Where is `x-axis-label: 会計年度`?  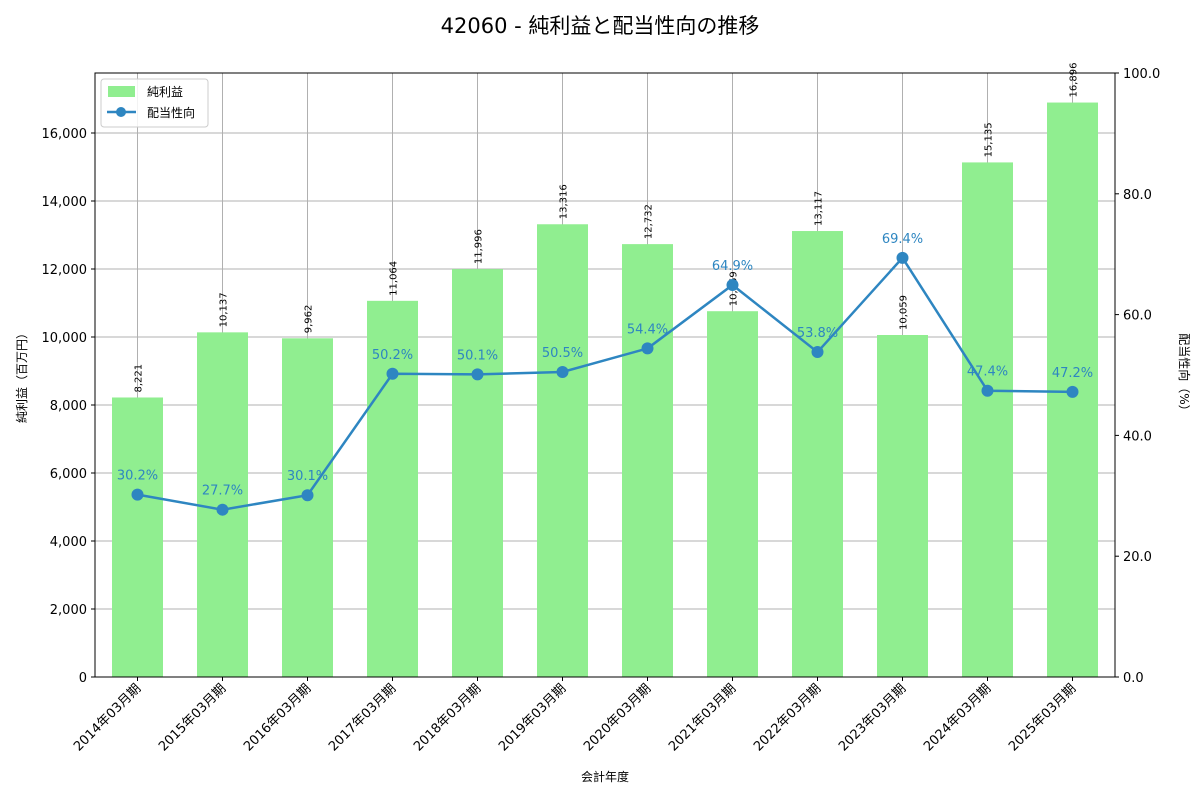
x-axis-label: 会計年度 is located at coordinates (605, 776).